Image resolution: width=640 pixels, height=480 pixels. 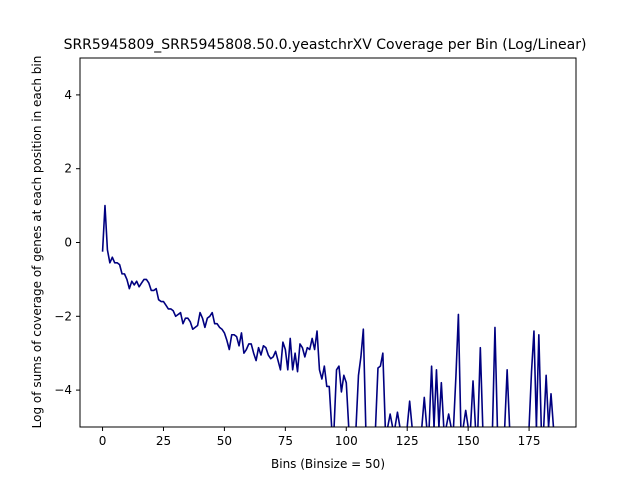 What do you see at coordinates (103, 441) in the screenshot?
I see `x-tick-label: 0` at bounding box center [103, 441].